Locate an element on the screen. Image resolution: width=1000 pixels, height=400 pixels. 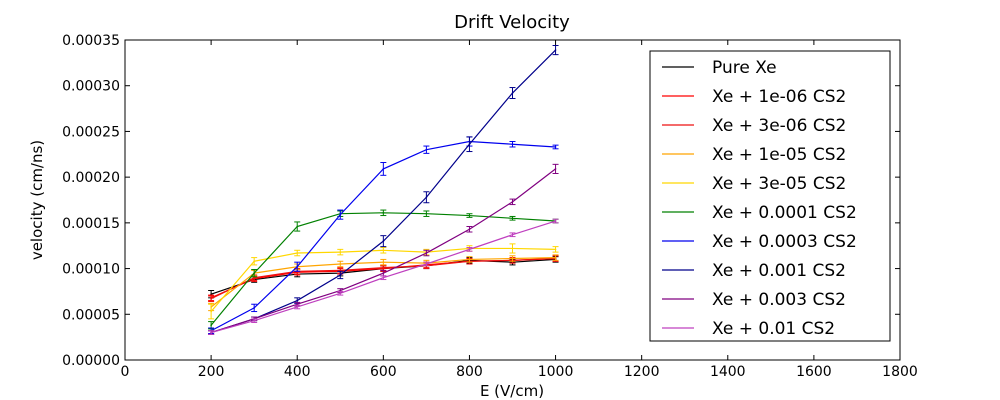
y-tick-label: 0.00015 is located at coordinates (91, 224).